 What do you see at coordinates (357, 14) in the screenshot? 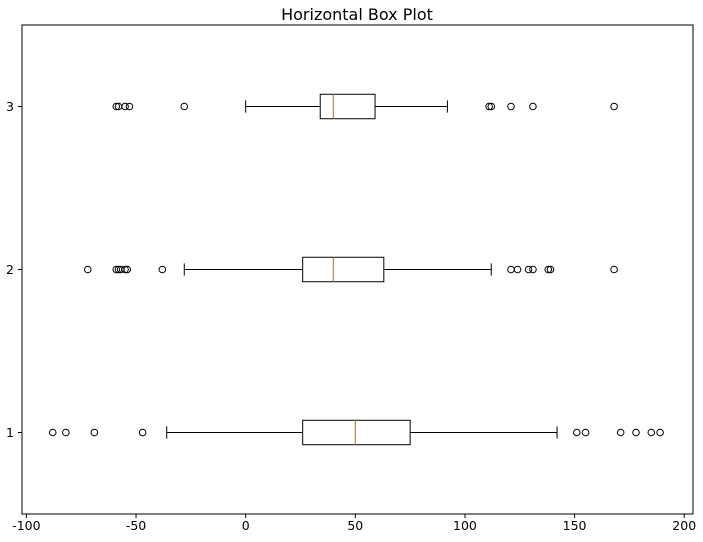
I see `chart-title: Horizontal Box Plot` at bounding box center [357, 14].